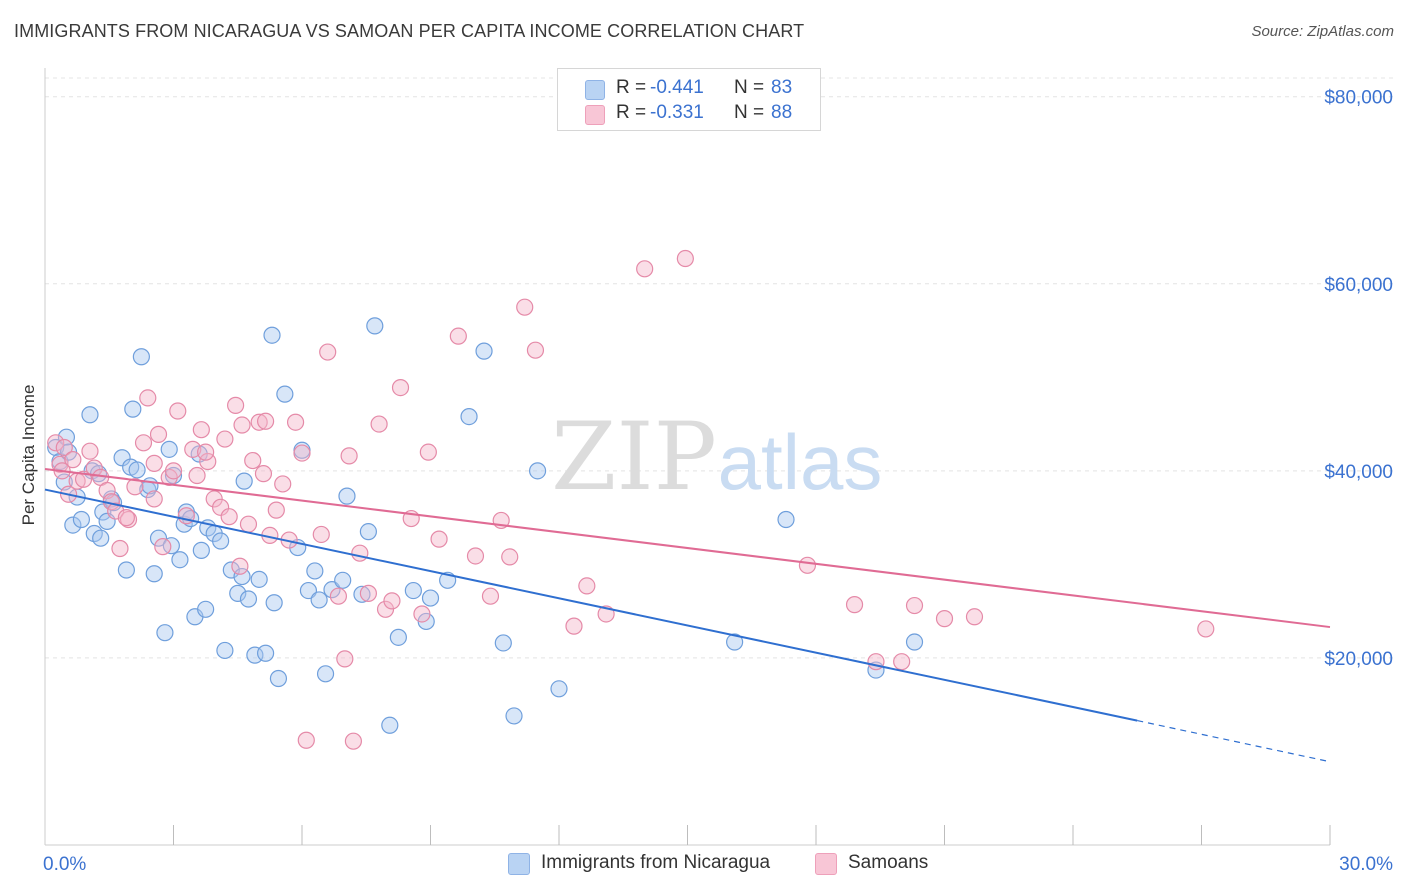  I want to click on x-tick-label: 0.0%, so click(64, 864).